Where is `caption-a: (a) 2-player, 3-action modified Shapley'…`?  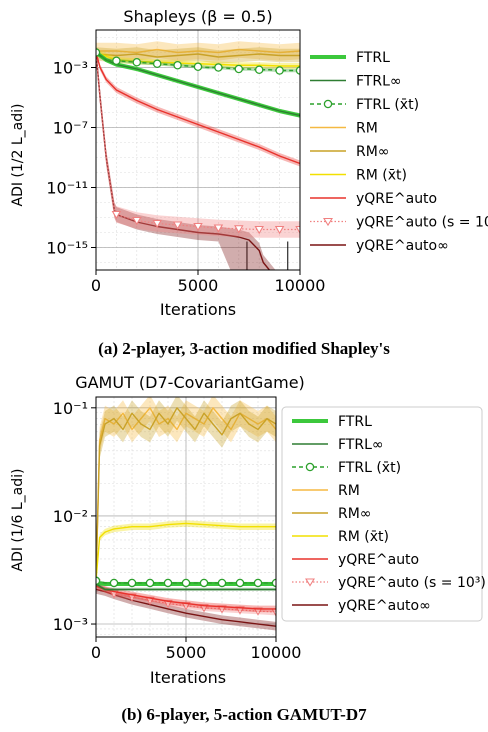 caption-a: (a) 2-player, 3-action modified Shapley'… is located at coordinates (244, 348).